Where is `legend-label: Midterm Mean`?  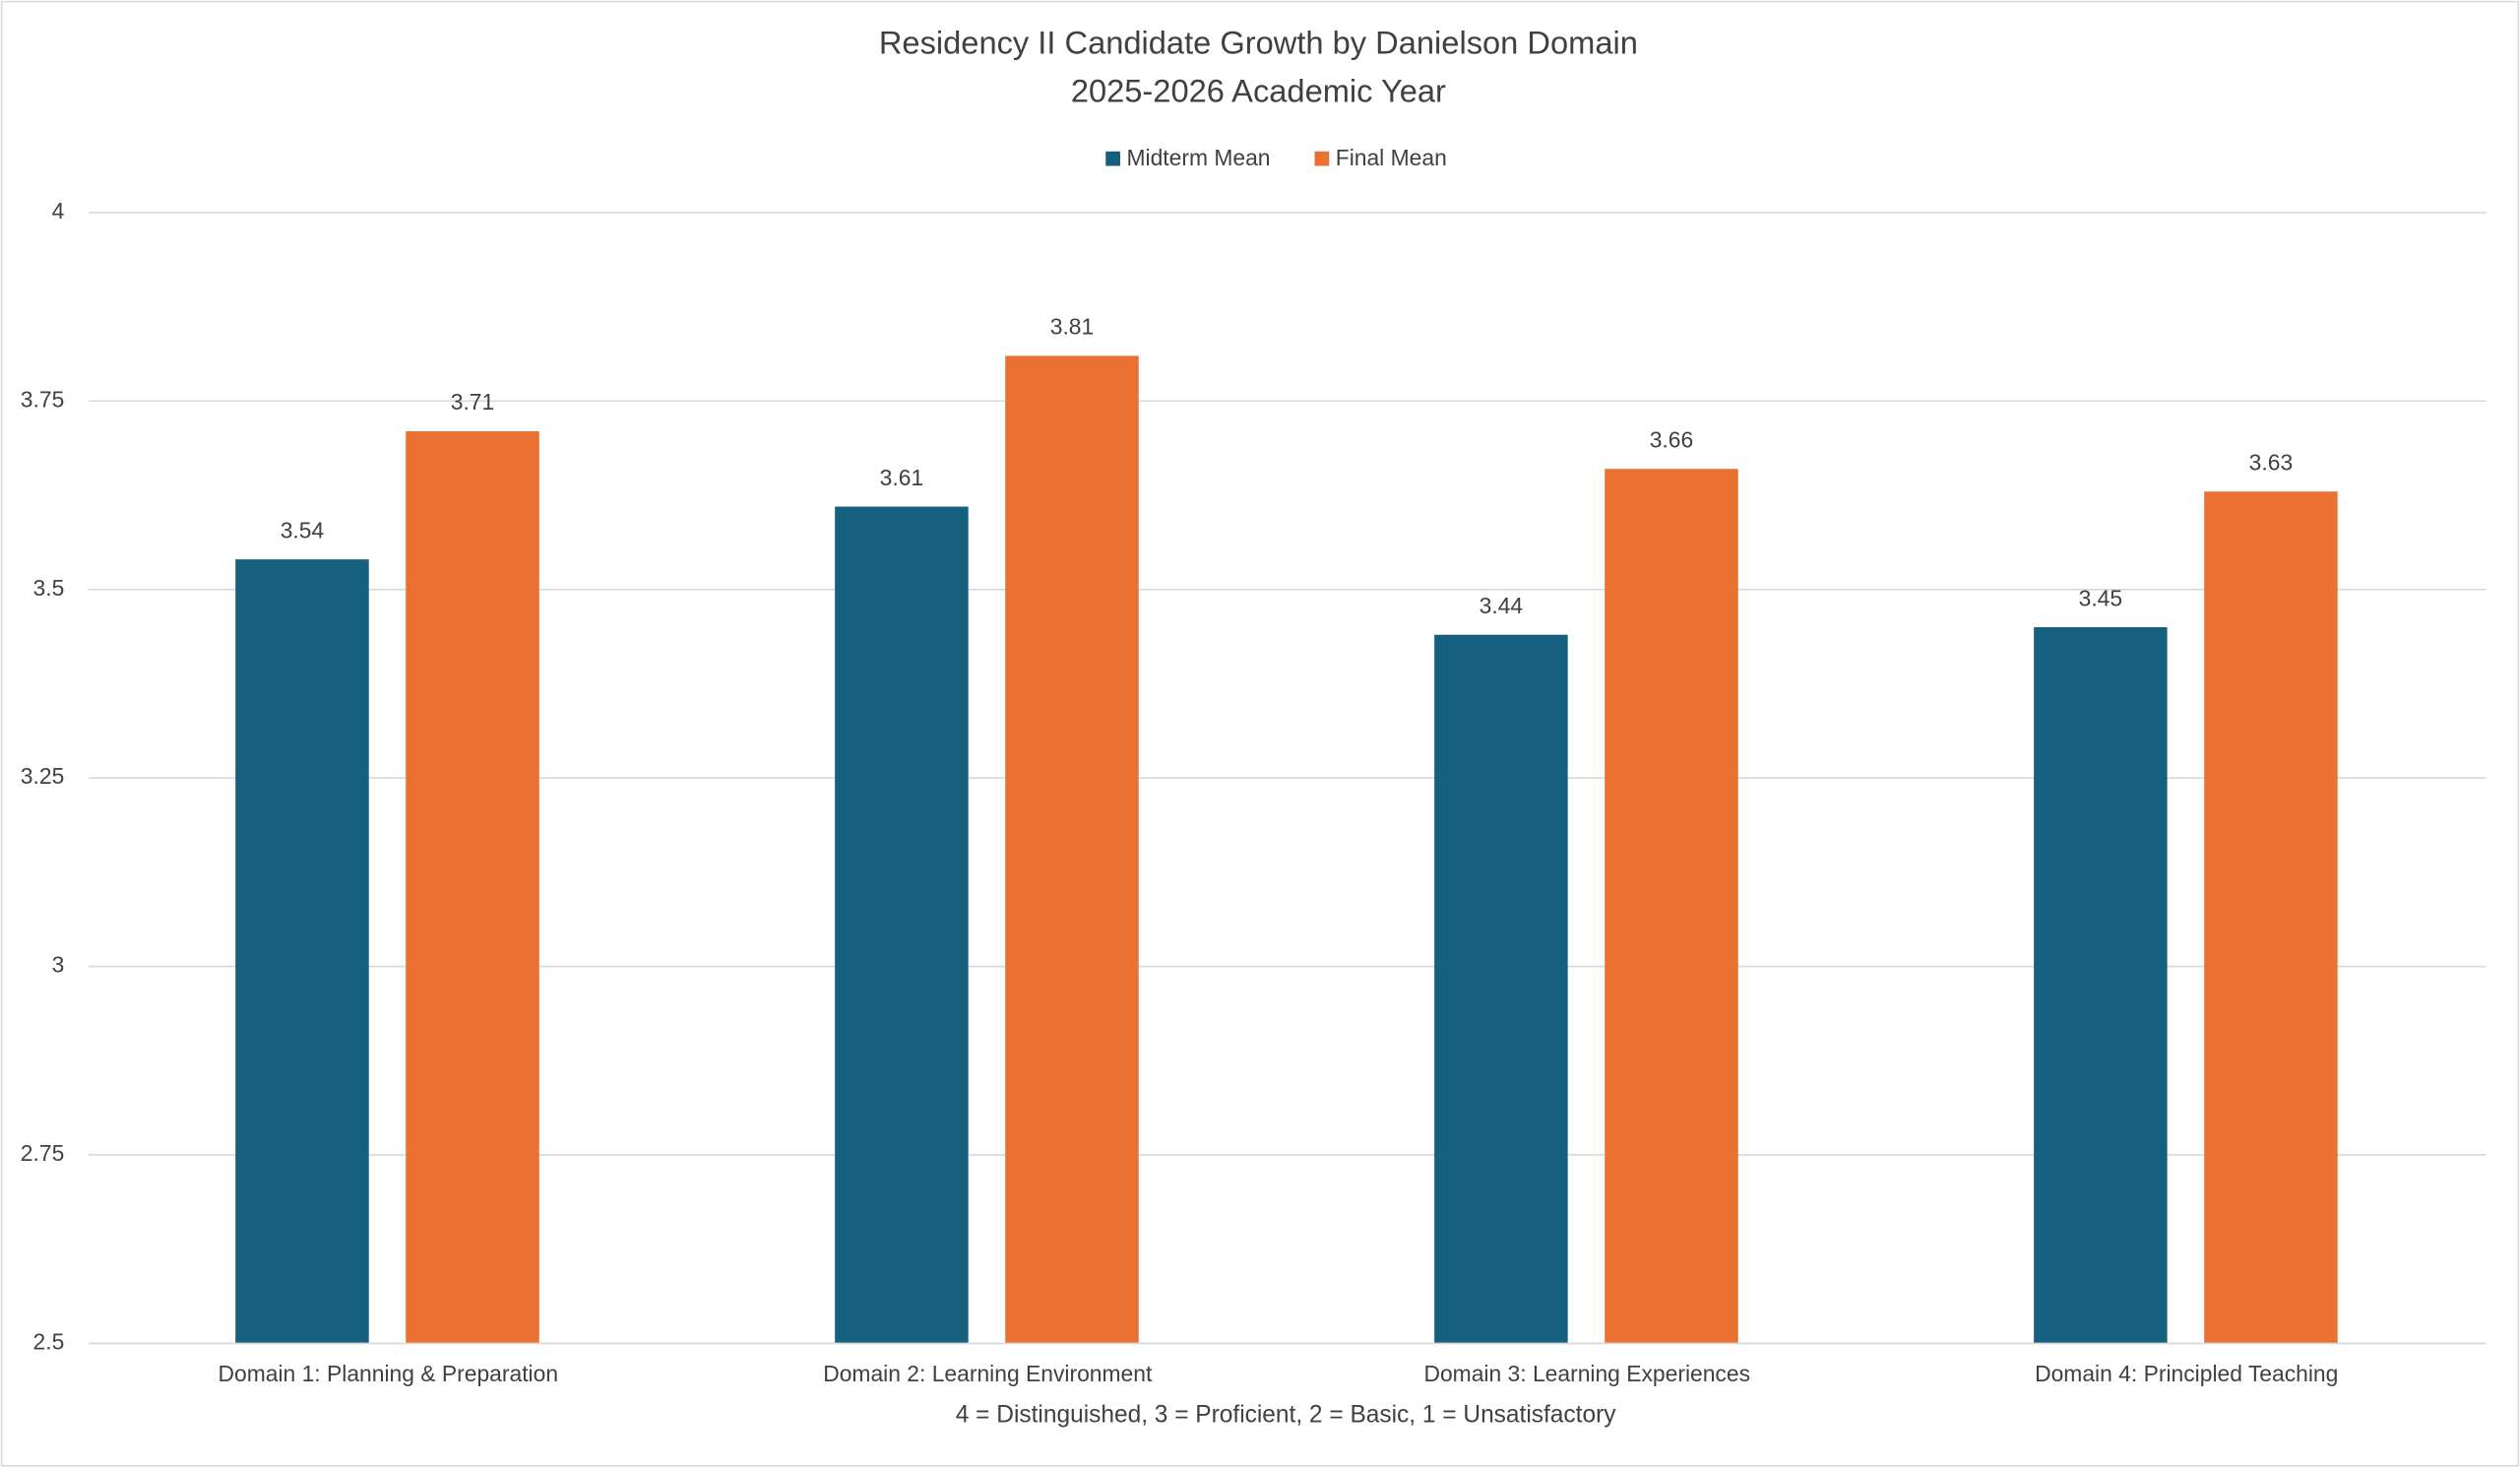 legend-label: Midterm Mean is located at coordinates (1198, 157).